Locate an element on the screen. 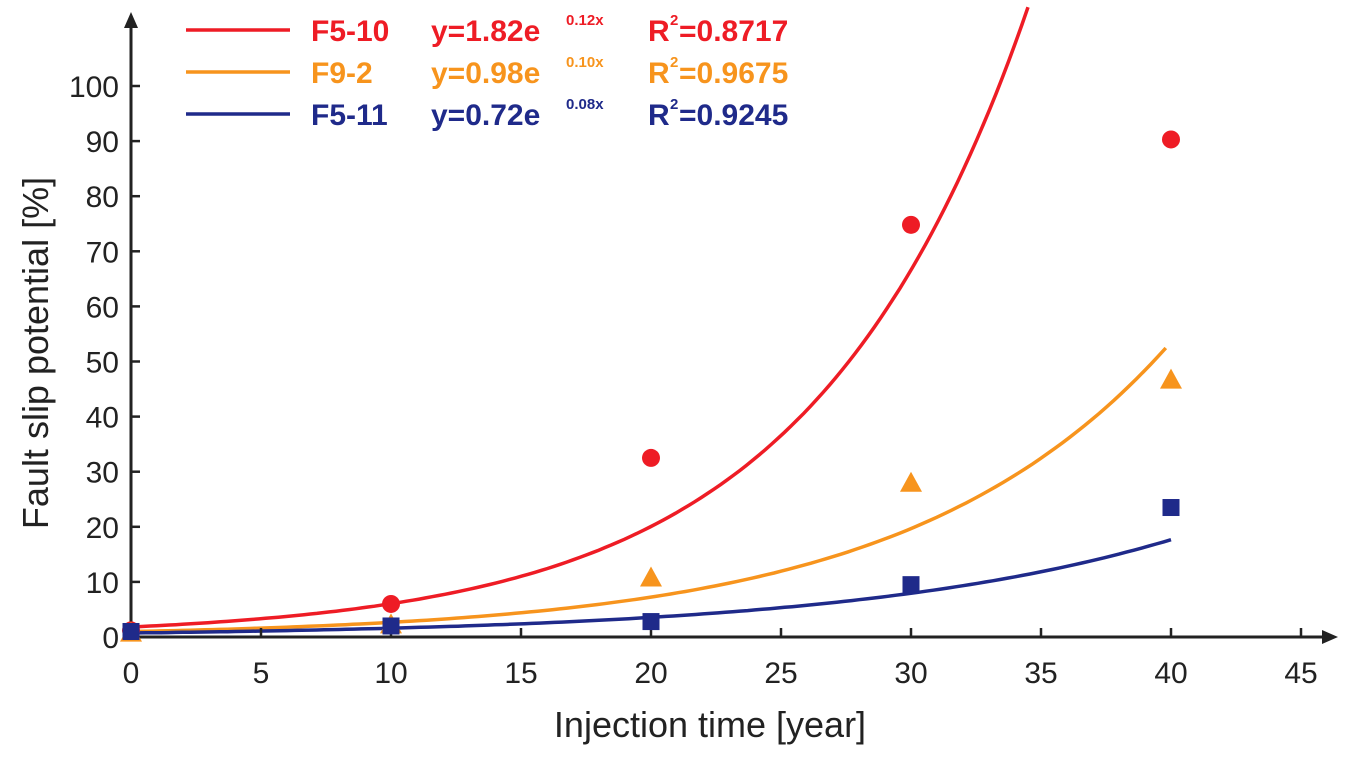 The height and width of the screenshot is (757, 1358). legend-exponent: 0.10x is located at coordinates (585, 62).